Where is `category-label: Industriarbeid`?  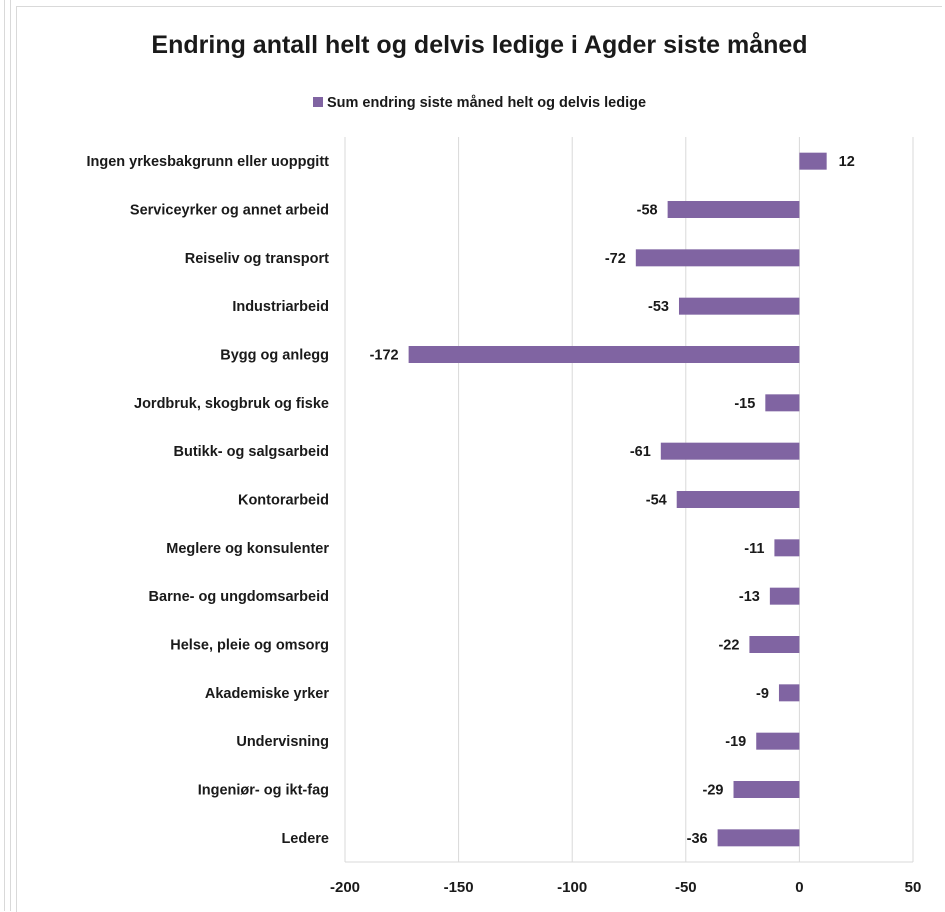
category-label: Industriarbeid is located at coordinates (280, 307).